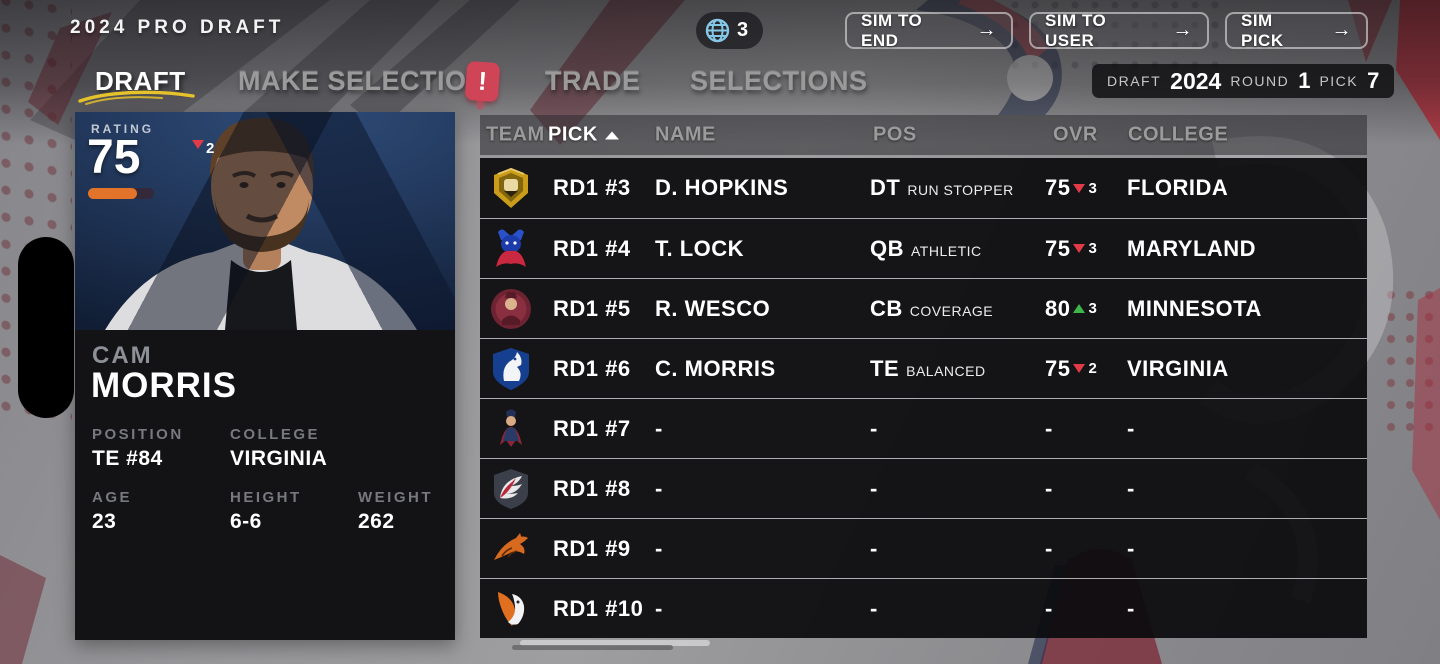 This screenshot has width=1440, height=664. Describe the element at coordinates (592, 548) in the screenshot. I see `pick-cell: RD1 #9` at that location.